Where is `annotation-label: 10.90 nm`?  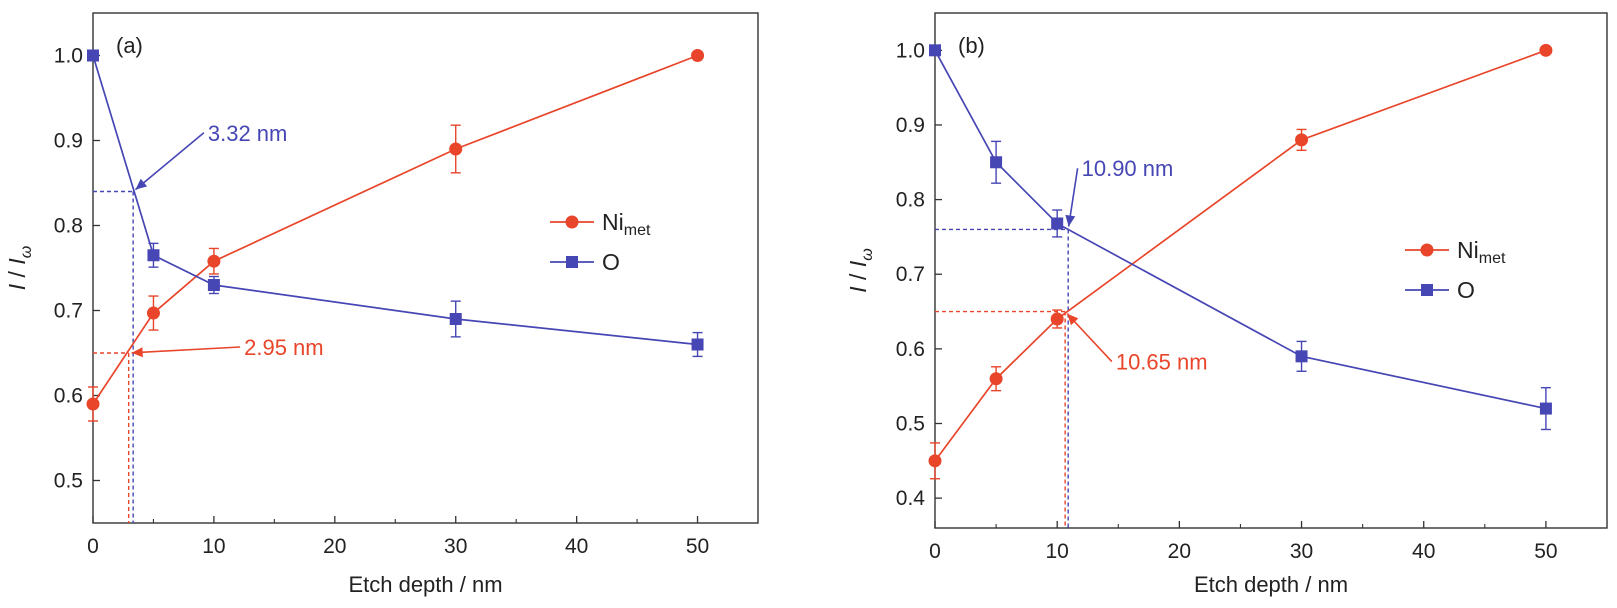 annotation-label: 10.90 nm is located at coordinates (1128, 168).